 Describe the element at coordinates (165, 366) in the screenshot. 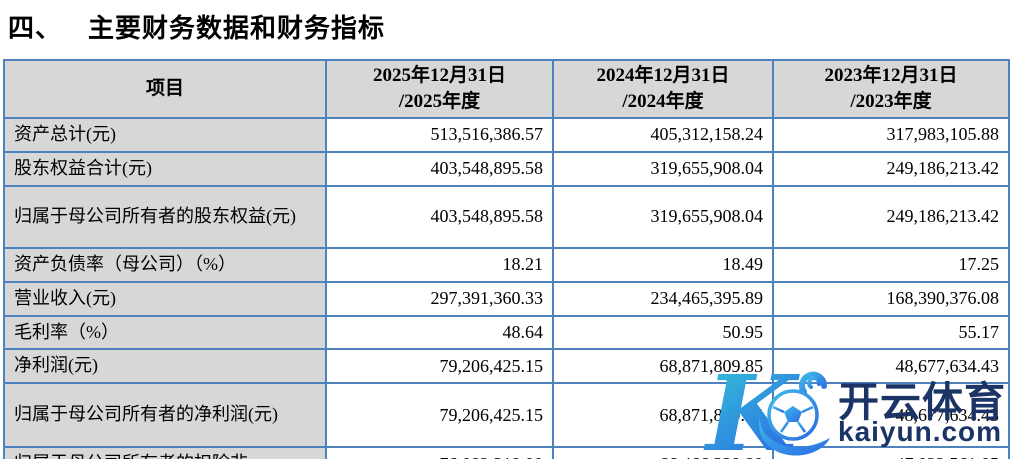

I see `row-label: 净利润(元)` at that location.